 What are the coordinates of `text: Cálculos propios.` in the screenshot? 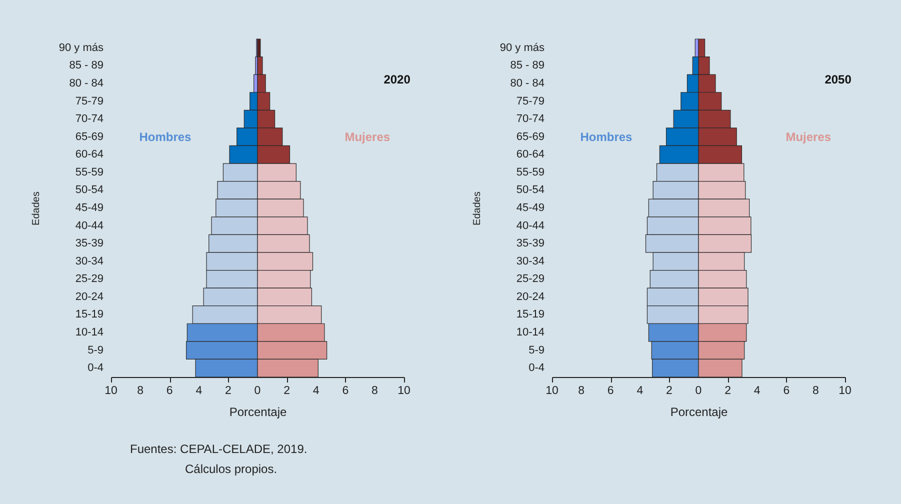 It's located at (231, 469).